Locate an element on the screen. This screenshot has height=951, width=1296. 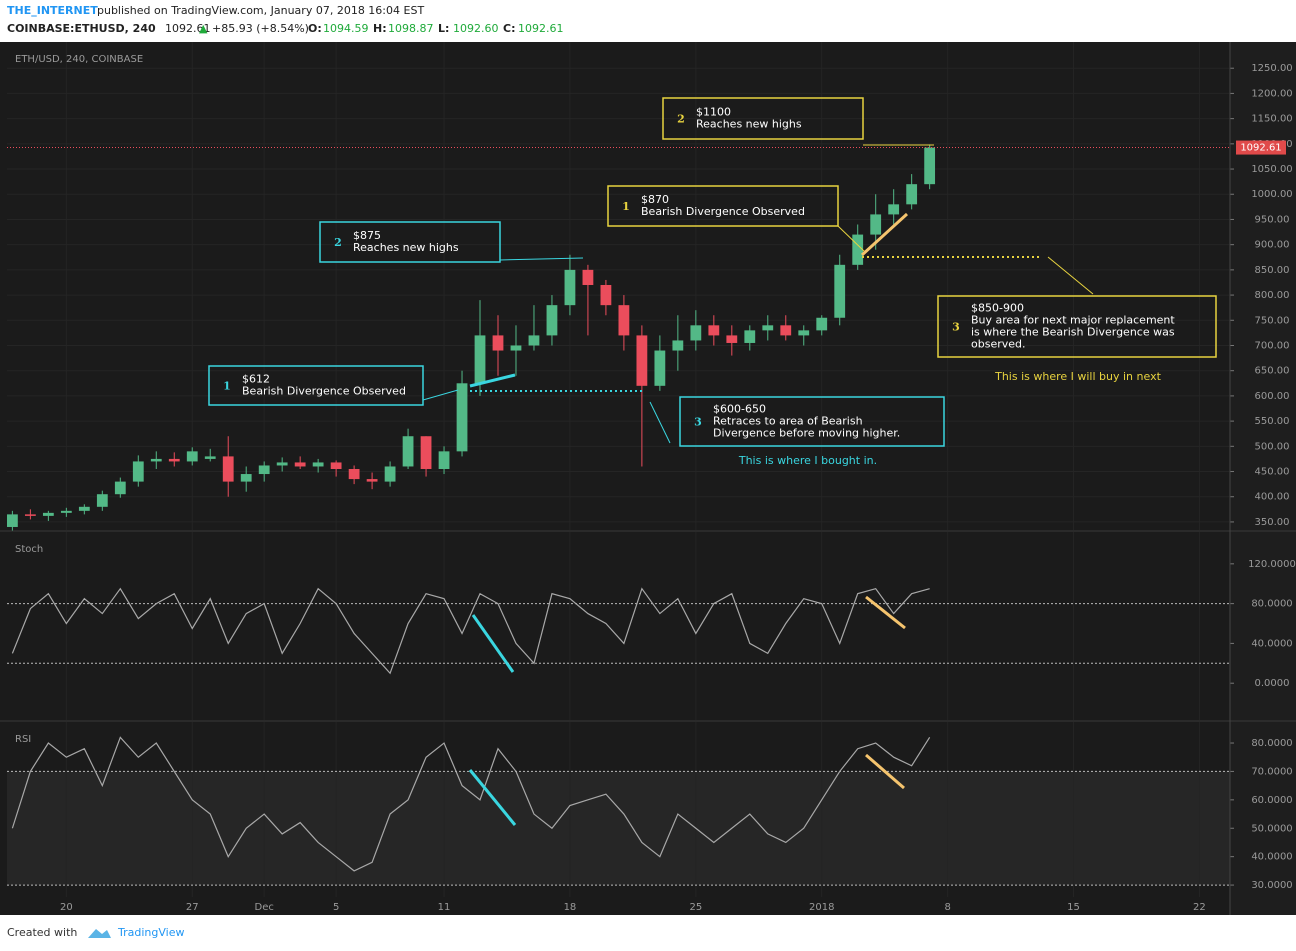
price: 1092.61 is located at coordinates (188, 28).